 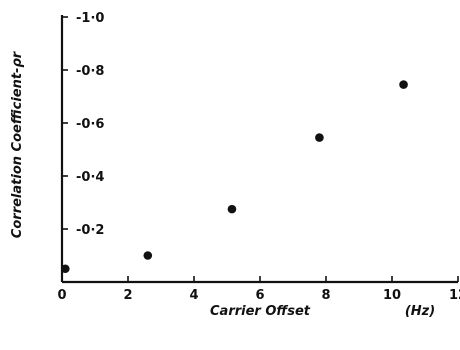 What do you see at coordinates (17, 144) in the screenshot?
I see `y-axis-label: Correlation Coefficient-ρr` at bounding box center [17, 144].